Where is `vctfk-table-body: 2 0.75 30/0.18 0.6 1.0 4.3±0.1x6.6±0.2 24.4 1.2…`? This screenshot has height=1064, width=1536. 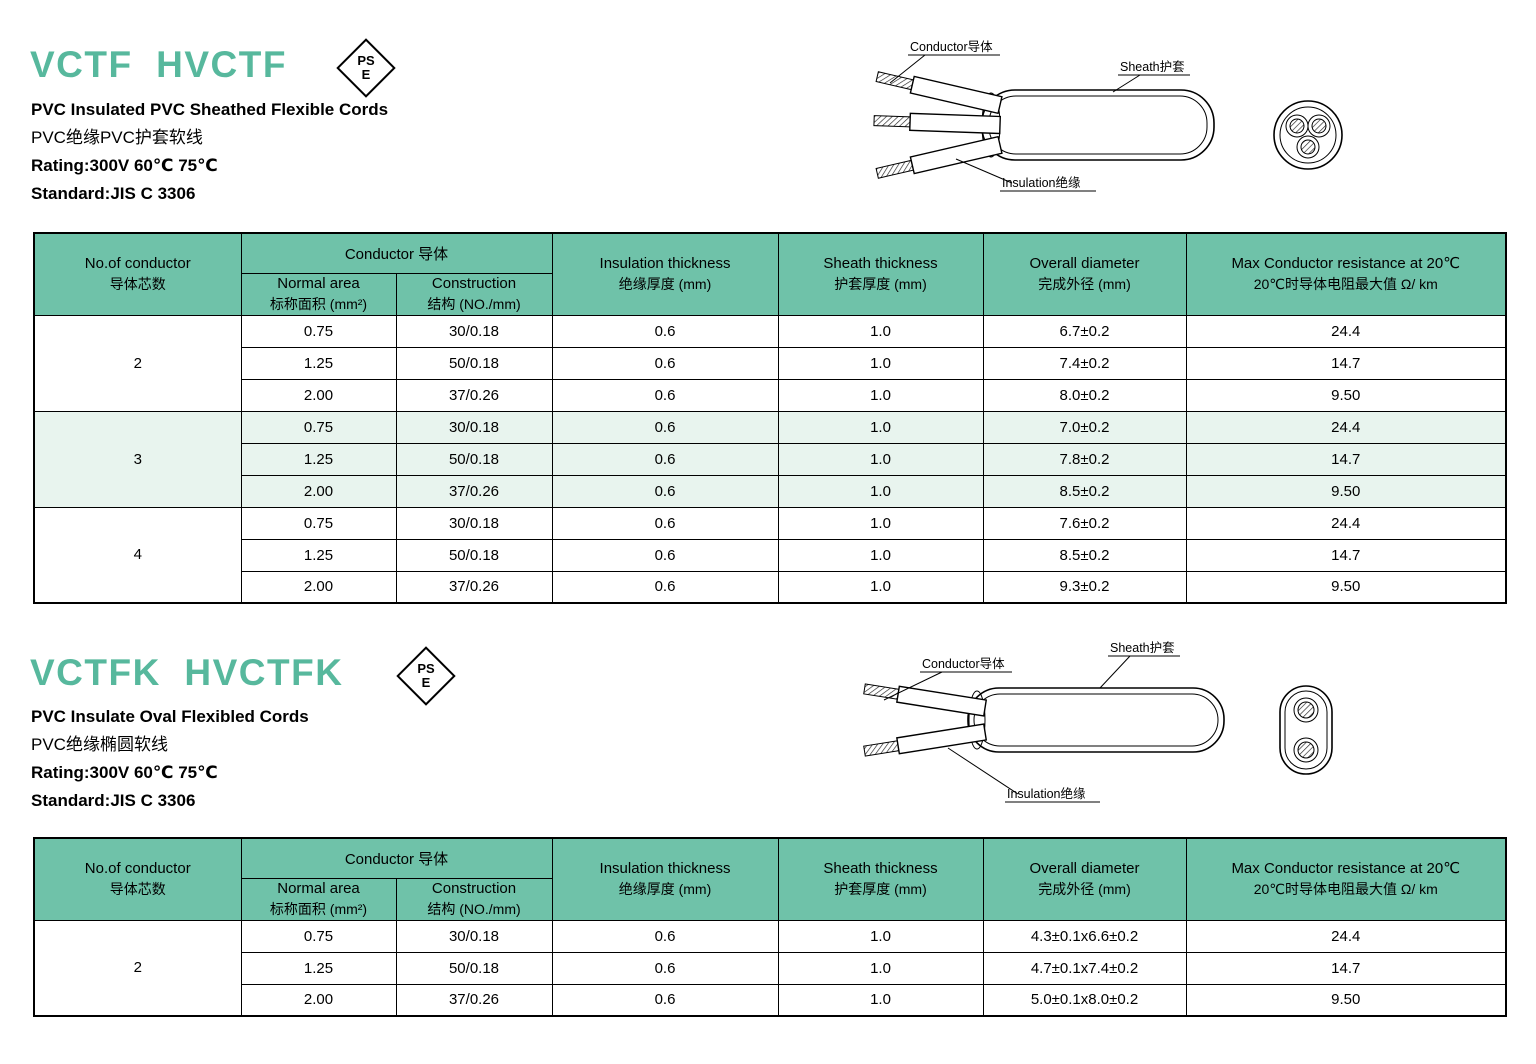 vctfk-table-body: 2 0.75 30/0.18 0.6 1.0 4.3±0.1x6.6±0.2 24.4 1.2… is located at coordinates (770, 968).